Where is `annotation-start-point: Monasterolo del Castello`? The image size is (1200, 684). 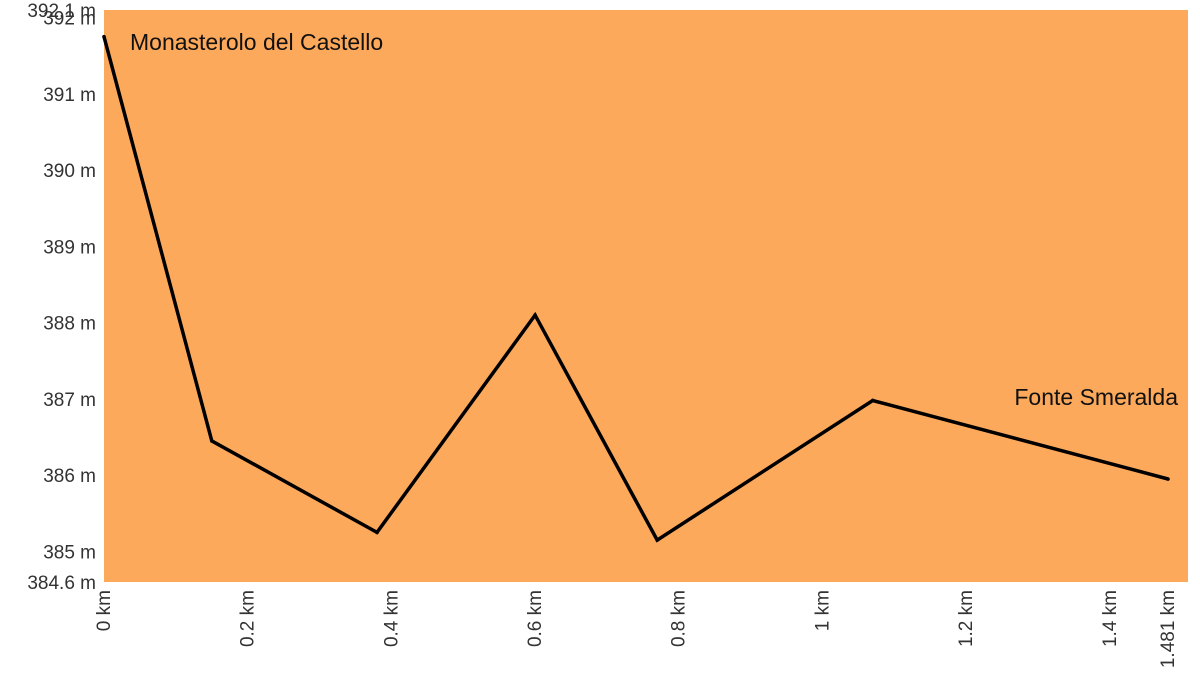 annotation-start-point: Monasterolo del Castello is located at coordinates (256, 42).